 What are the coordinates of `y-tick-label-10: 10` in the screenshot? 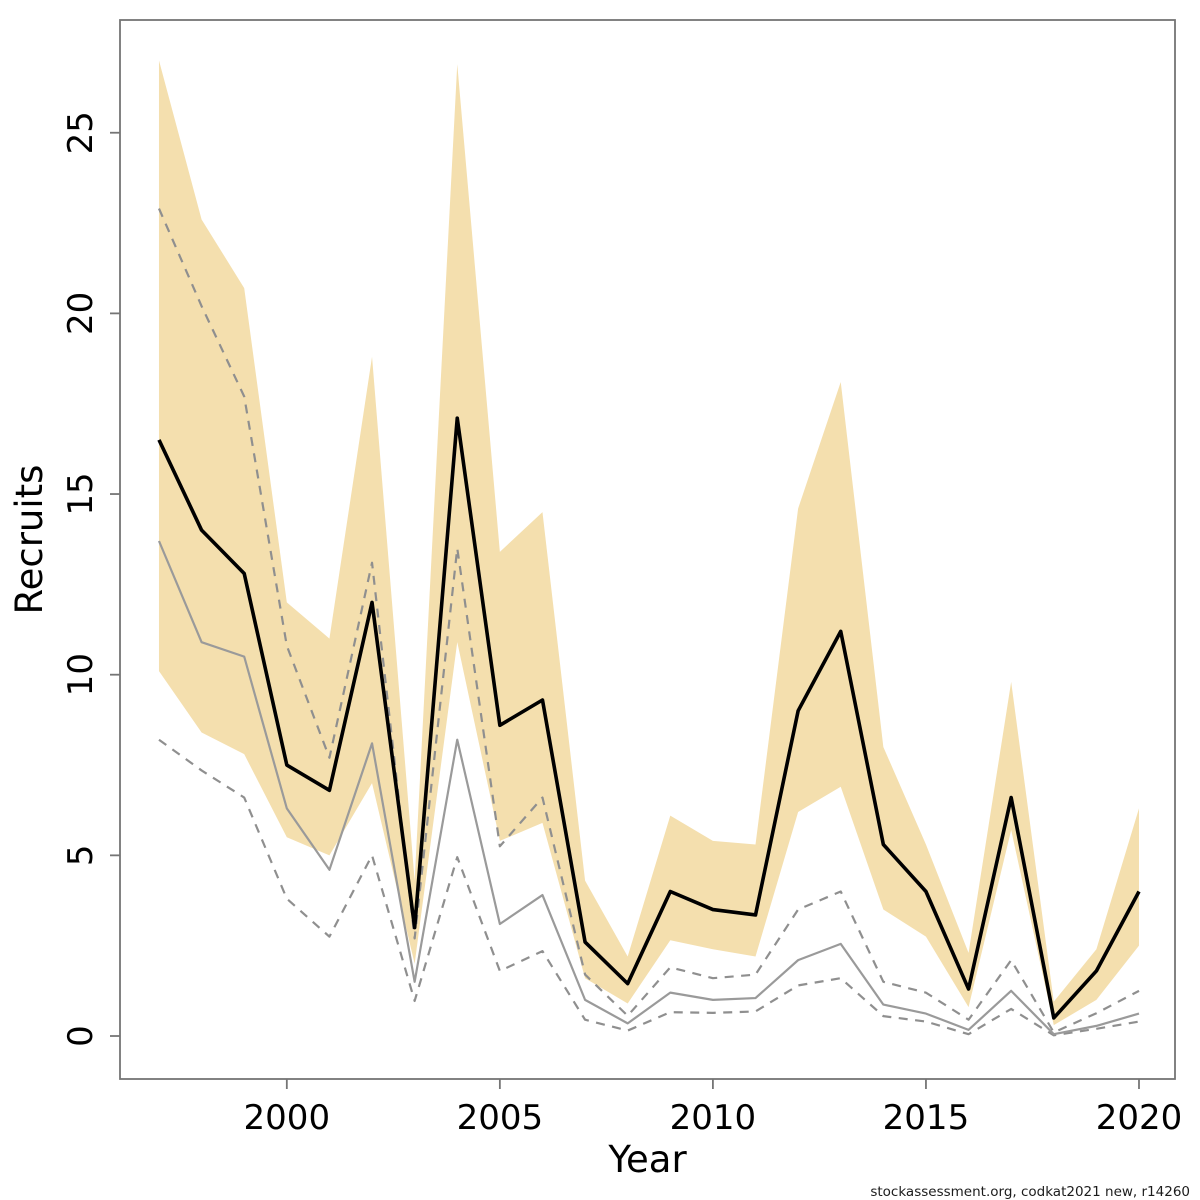 It's located at (81, 674).